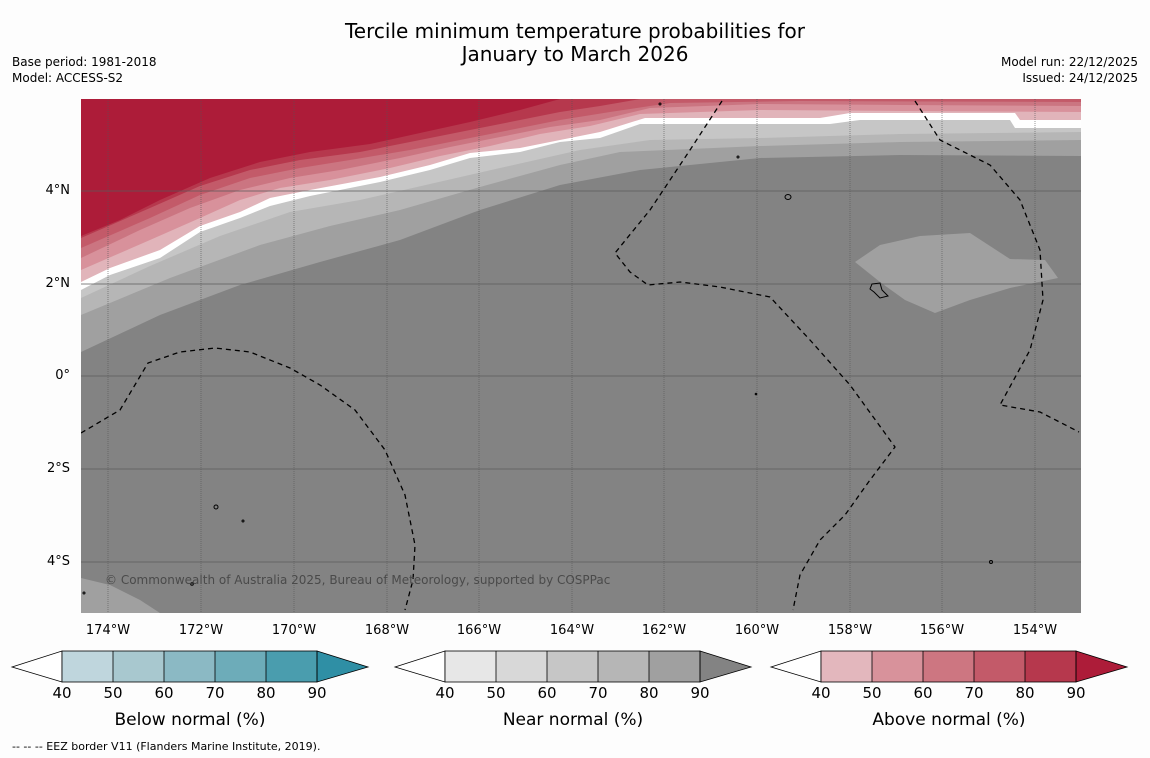 The image size is (1150, 758). What do you see at coordinates (201, 630) in the screenshot?
I see `lon-label-172w: 172°W` at bounding box center [201, 630].